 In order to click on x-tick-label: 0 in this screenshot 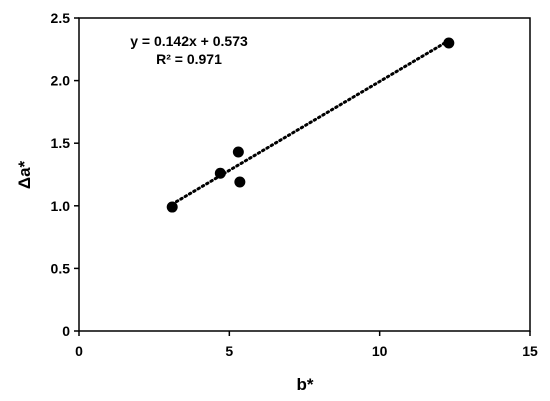, I will do `click(79, 351)`.